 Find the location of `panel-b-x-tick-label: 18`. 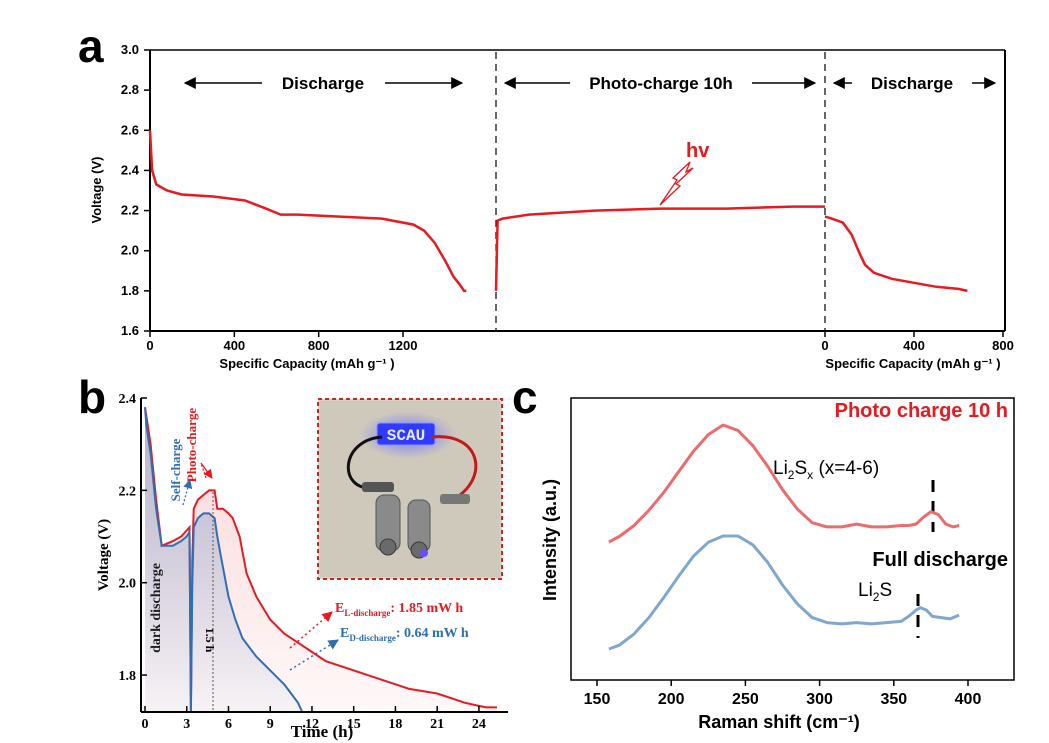

panel-b-x-tick-label: 18 is located at coordinates (395, 724).